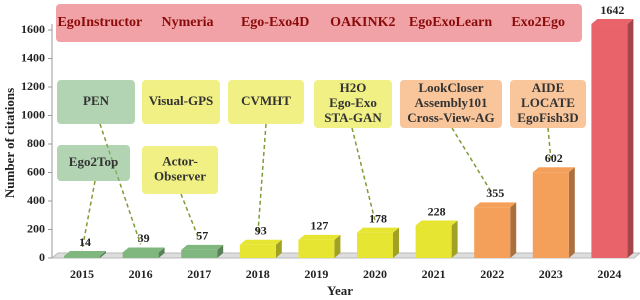 Image resolution: width=640 pixels, height=300 pixels. What do you see at coordinates (319, 226) in the screenshot?
I see `value-label: 127` at bounding box center [319, 226].